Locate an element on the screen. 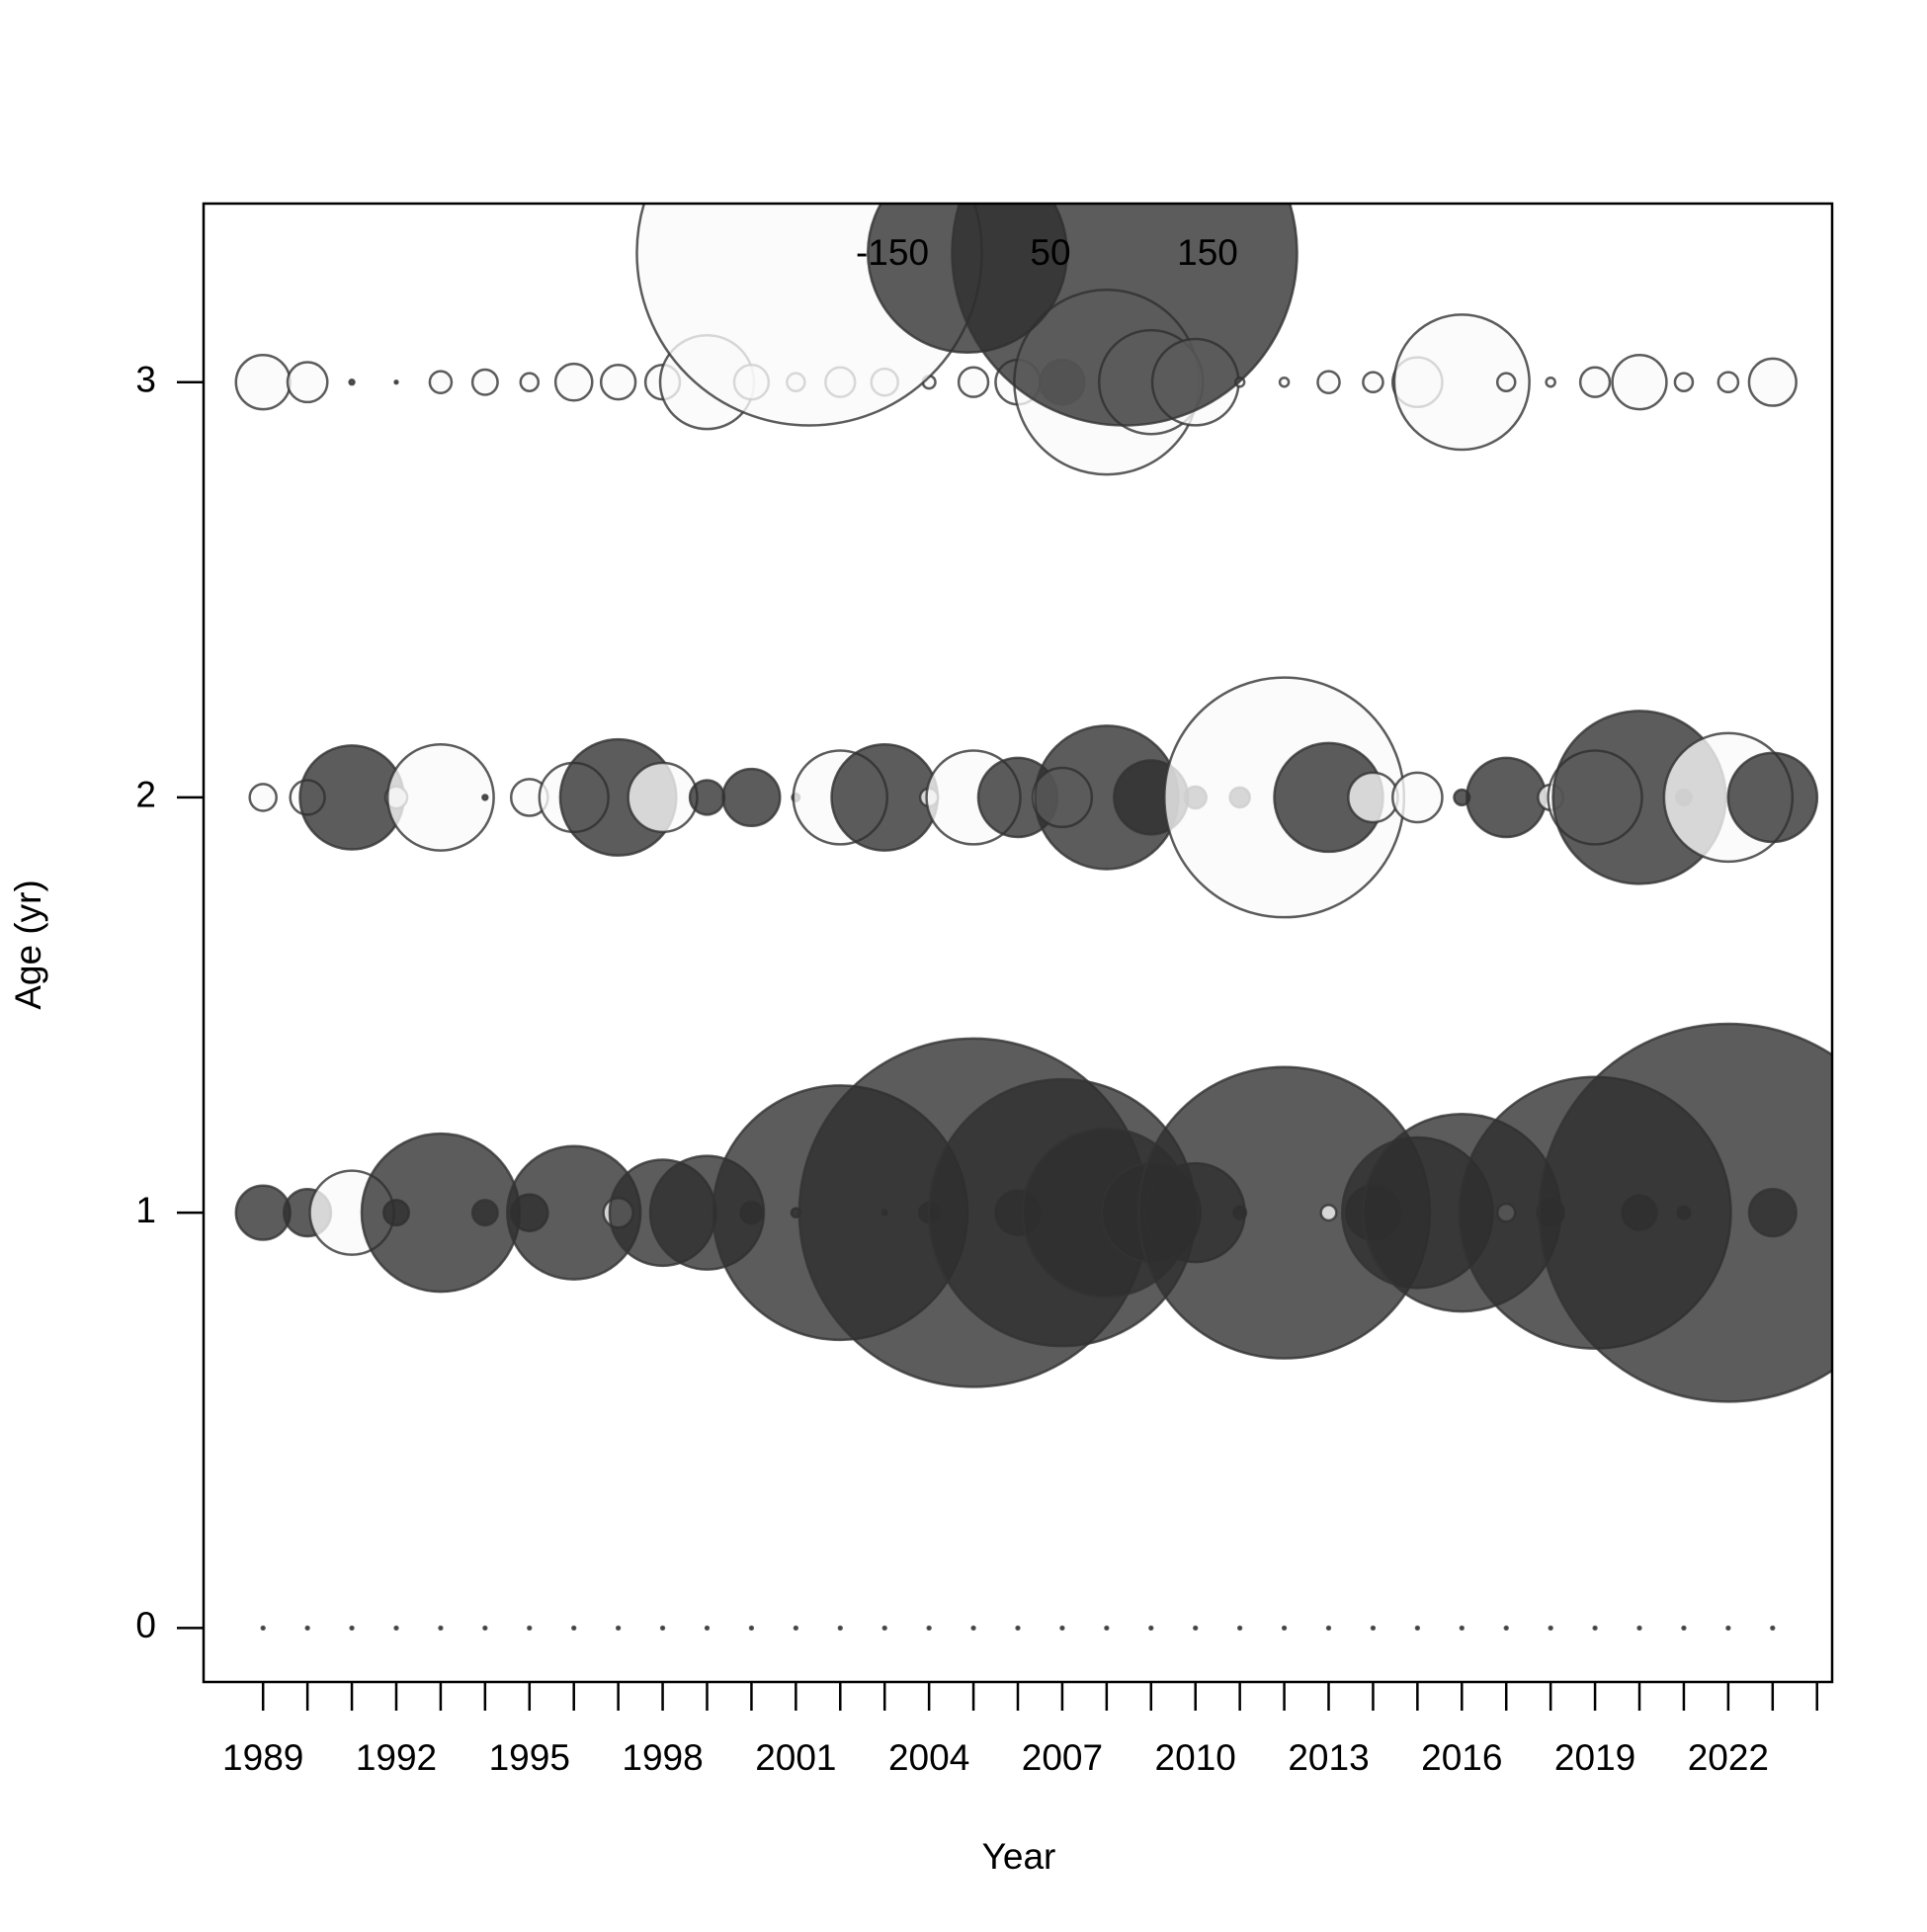  x-tick-label: 2001 is located at coordinates (795, 1757).